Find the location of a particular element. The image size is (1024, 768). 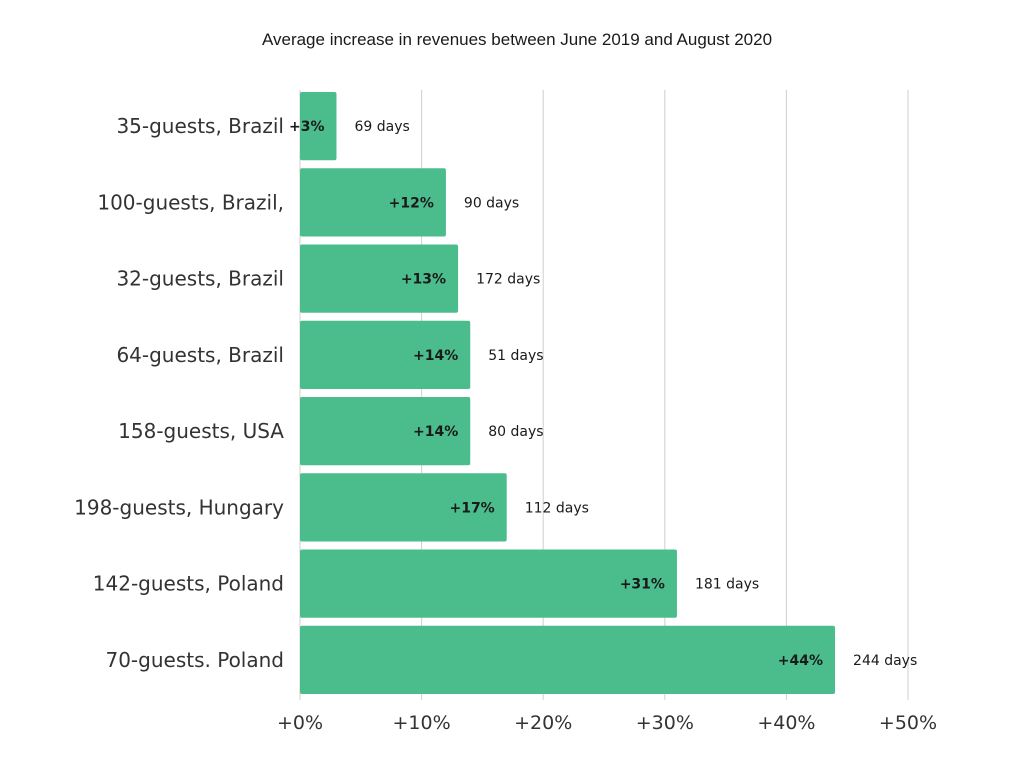

category-label-4: 158-guests, USA is located at coordinates (201, 431).